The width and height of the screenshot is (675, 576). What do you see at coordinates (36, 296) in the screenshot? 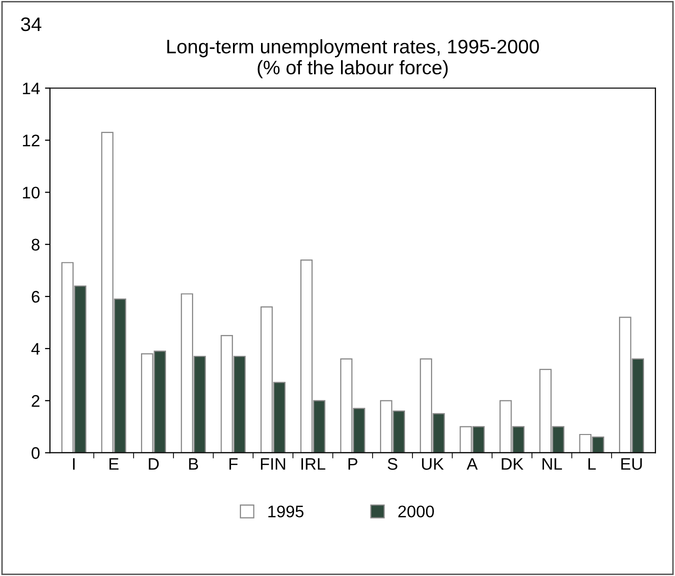
I see `y-tick-label: 6` at bounding box center [36, 296].